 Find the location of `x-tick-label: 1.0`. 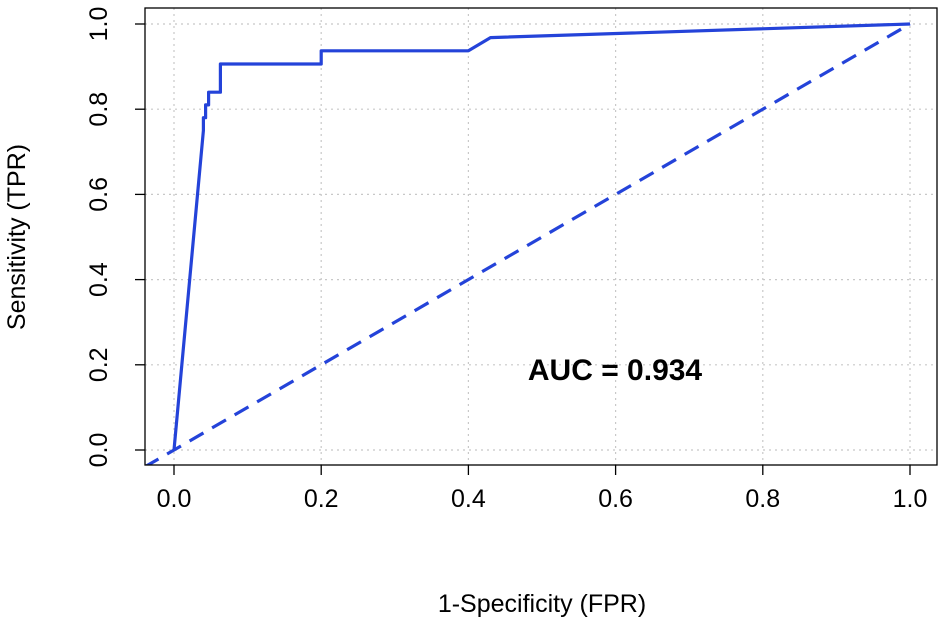

x-tick-label: 1.0 is located at coordinates (910, 499).